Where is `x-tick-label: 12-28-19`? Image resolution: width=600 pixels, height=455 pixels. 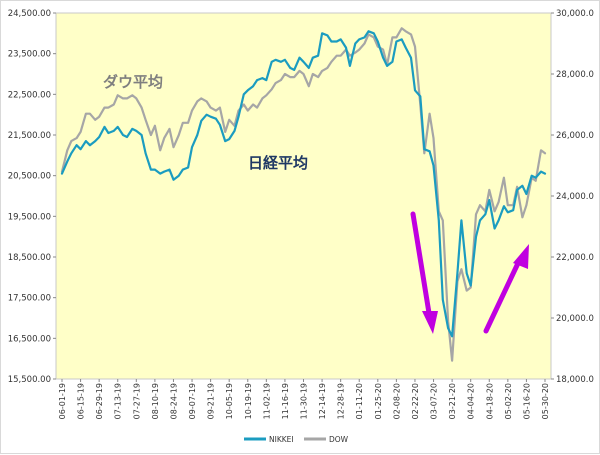 x-tick-label: 12-28-19 is located at coordinates (341, 401).